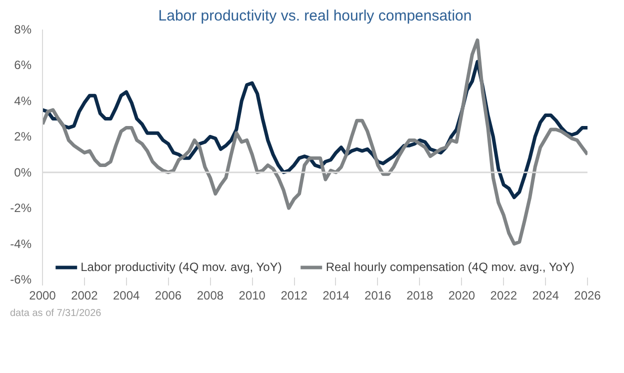 The width and height of the screenshot is (624, 373). Describe the element at coordinates (315, 16) in the screenshot. I see `chart-title: Labor productivity vs. real hourly compensation` at that location.